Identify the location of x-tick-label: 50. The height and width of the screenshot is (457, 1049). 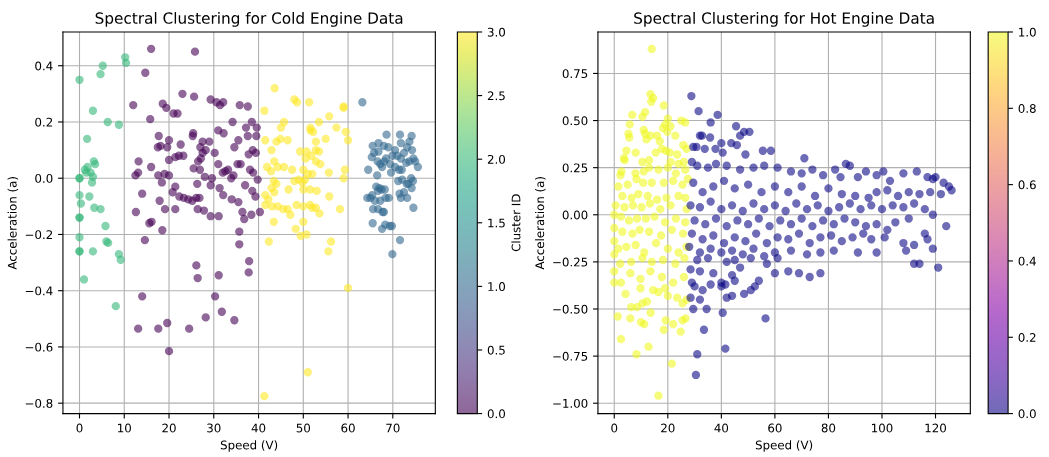
(303, 428).